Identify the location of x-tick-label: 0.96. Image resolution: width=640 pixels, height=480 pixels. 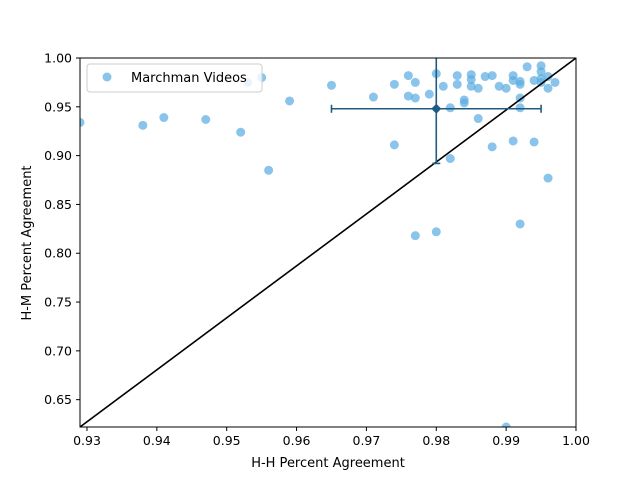
(297, 440).